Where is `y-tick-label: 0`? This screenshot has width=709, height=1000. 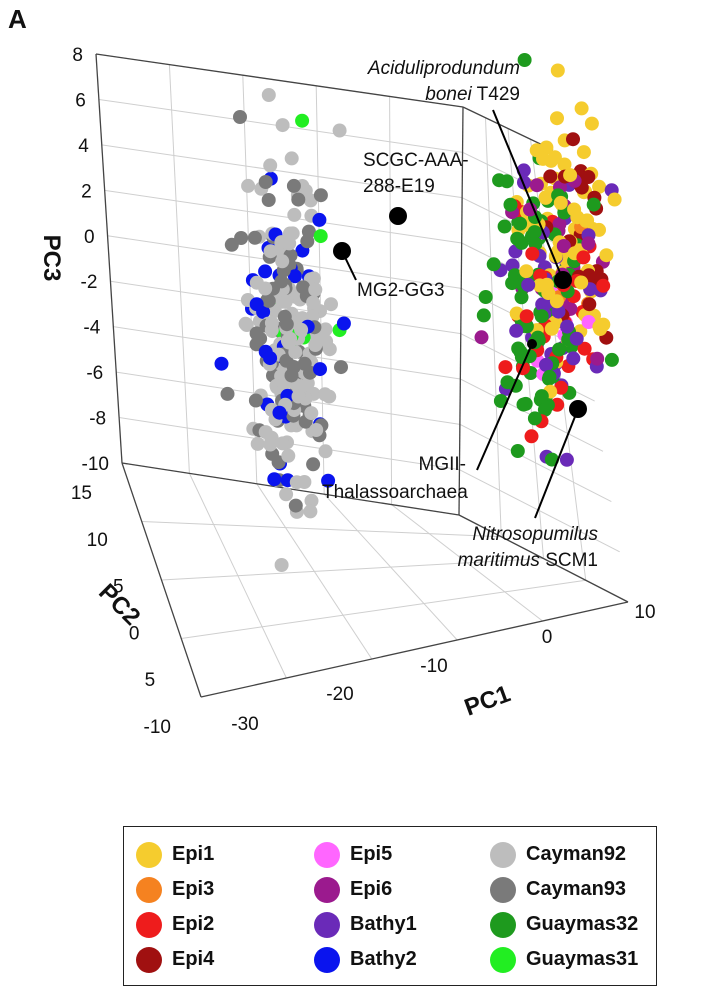
y-tick-label: 0 is located at coordinates (134, 633).